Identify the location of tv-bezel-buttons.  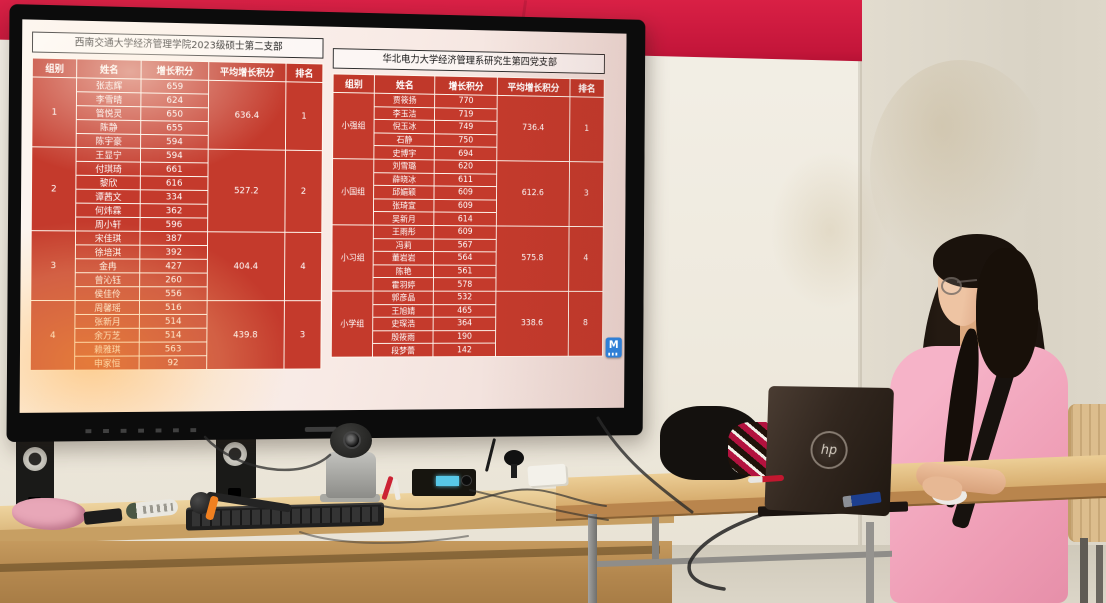
(143, 431).